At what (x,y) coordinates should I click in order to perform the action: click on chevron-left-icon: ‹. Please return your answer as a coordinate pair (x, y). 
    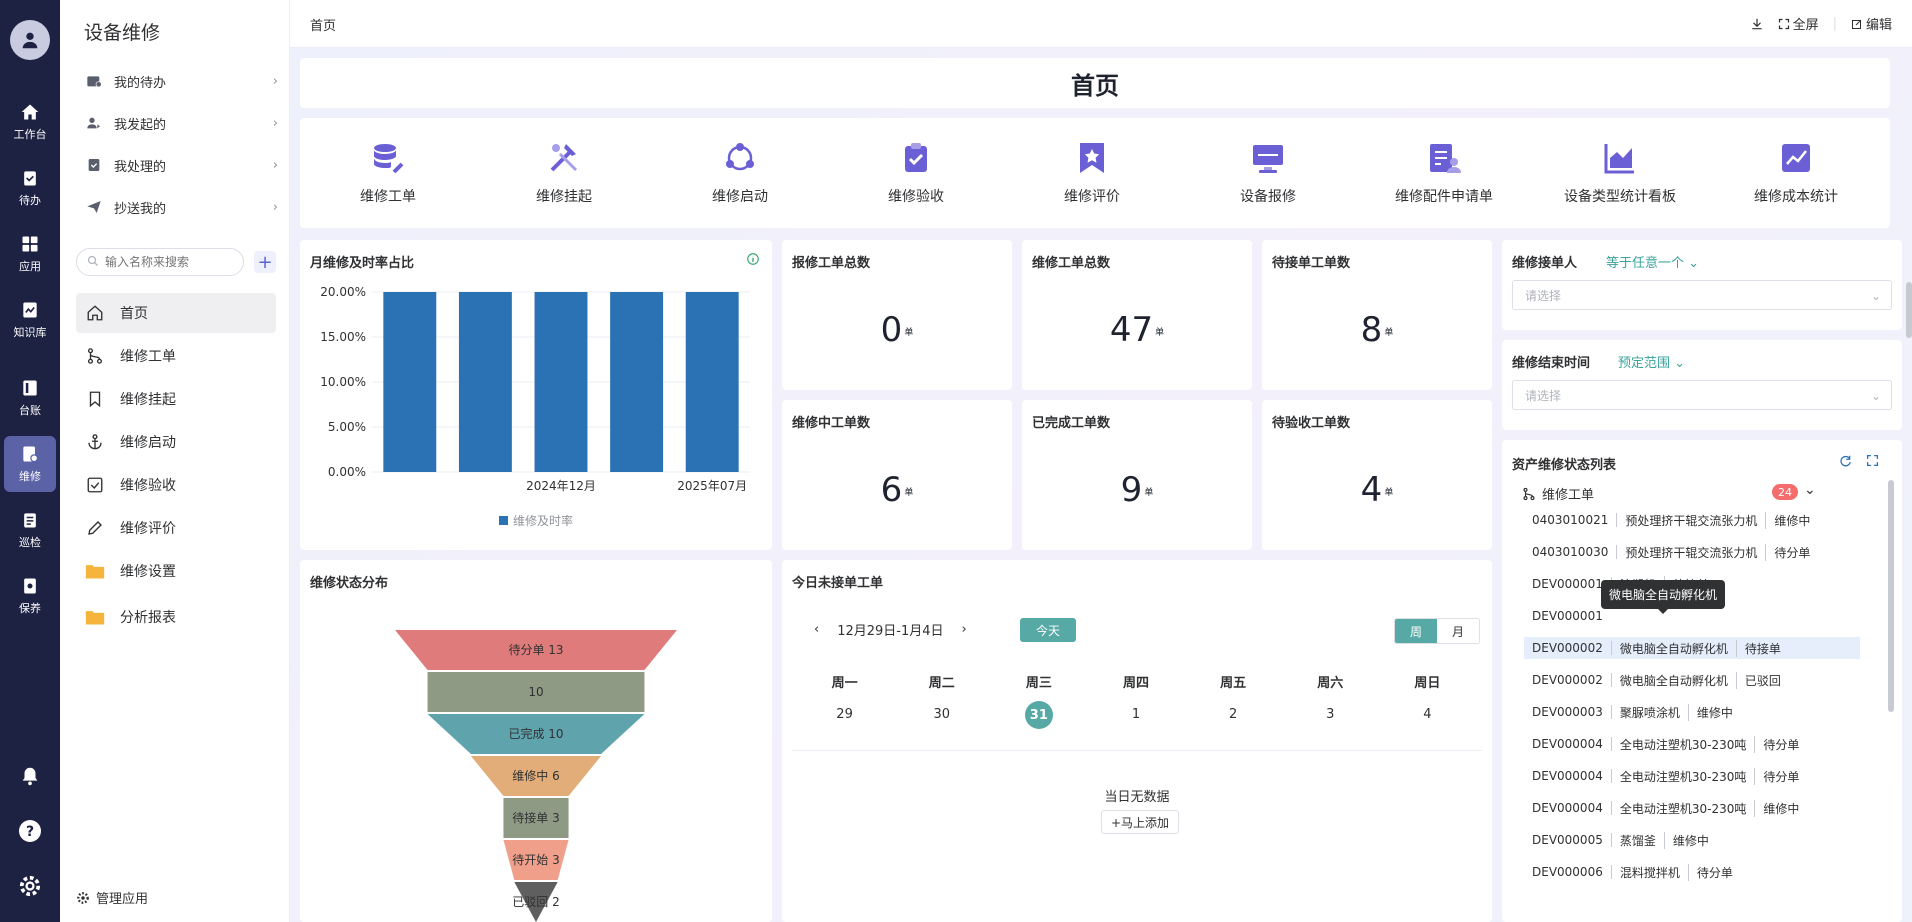
    Looking at the image, I should click on (817, 629).